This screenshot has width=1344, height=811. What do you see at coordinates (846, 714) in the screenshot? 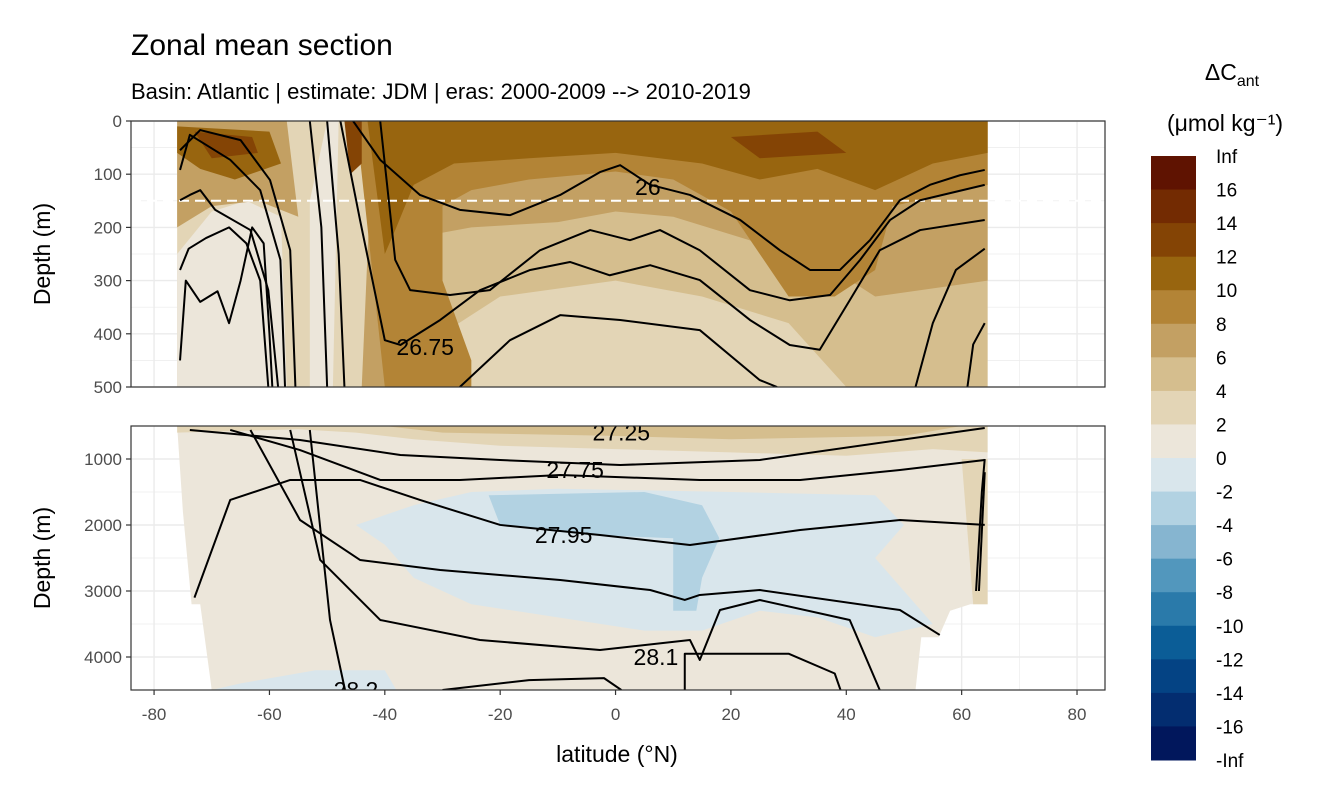
I see `x-tick-label: 40` at bounding box center [846, 714].